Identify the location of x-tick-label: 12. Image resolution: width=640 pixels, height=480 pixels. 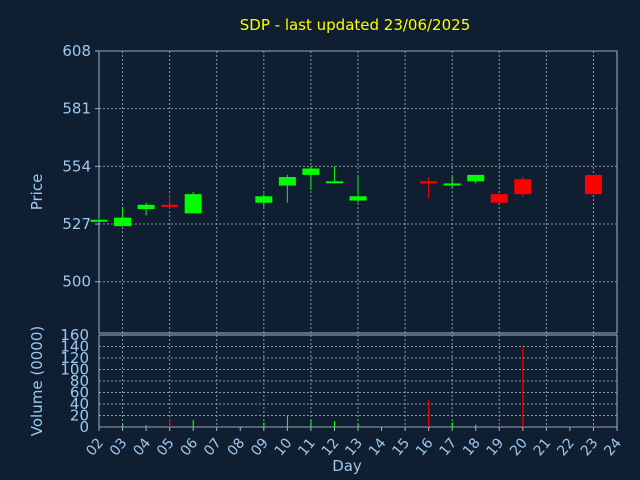
(331, 447).